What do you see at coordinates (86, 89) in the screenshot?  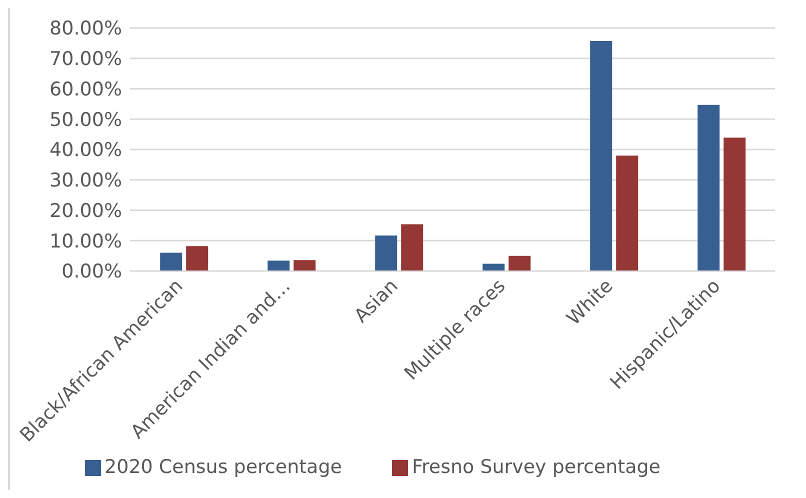 I see `y-tick-label: 60.00%` at bounding box center [86, 89].